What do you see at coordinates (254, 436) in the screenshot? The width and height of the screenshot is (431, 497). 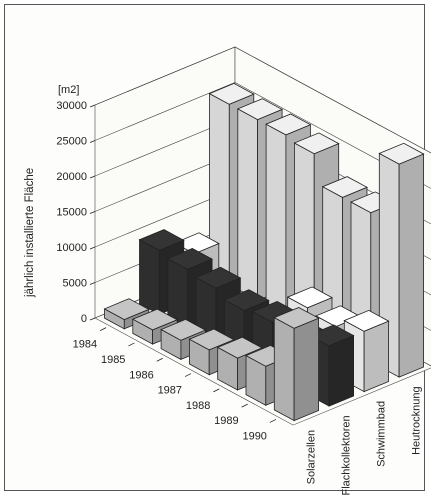 I see `year-label: 1990` at bounding box center [254, 436].